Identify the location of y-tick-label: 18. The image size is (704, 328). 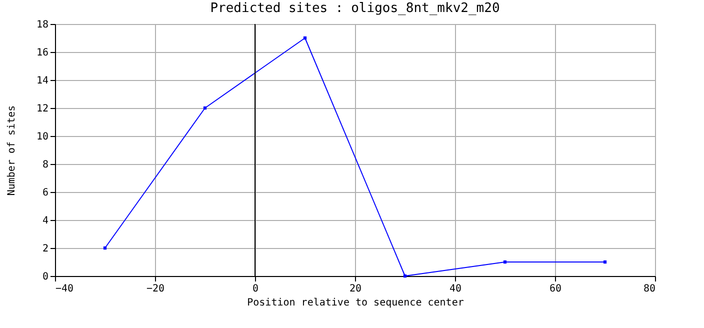
(42, 25).